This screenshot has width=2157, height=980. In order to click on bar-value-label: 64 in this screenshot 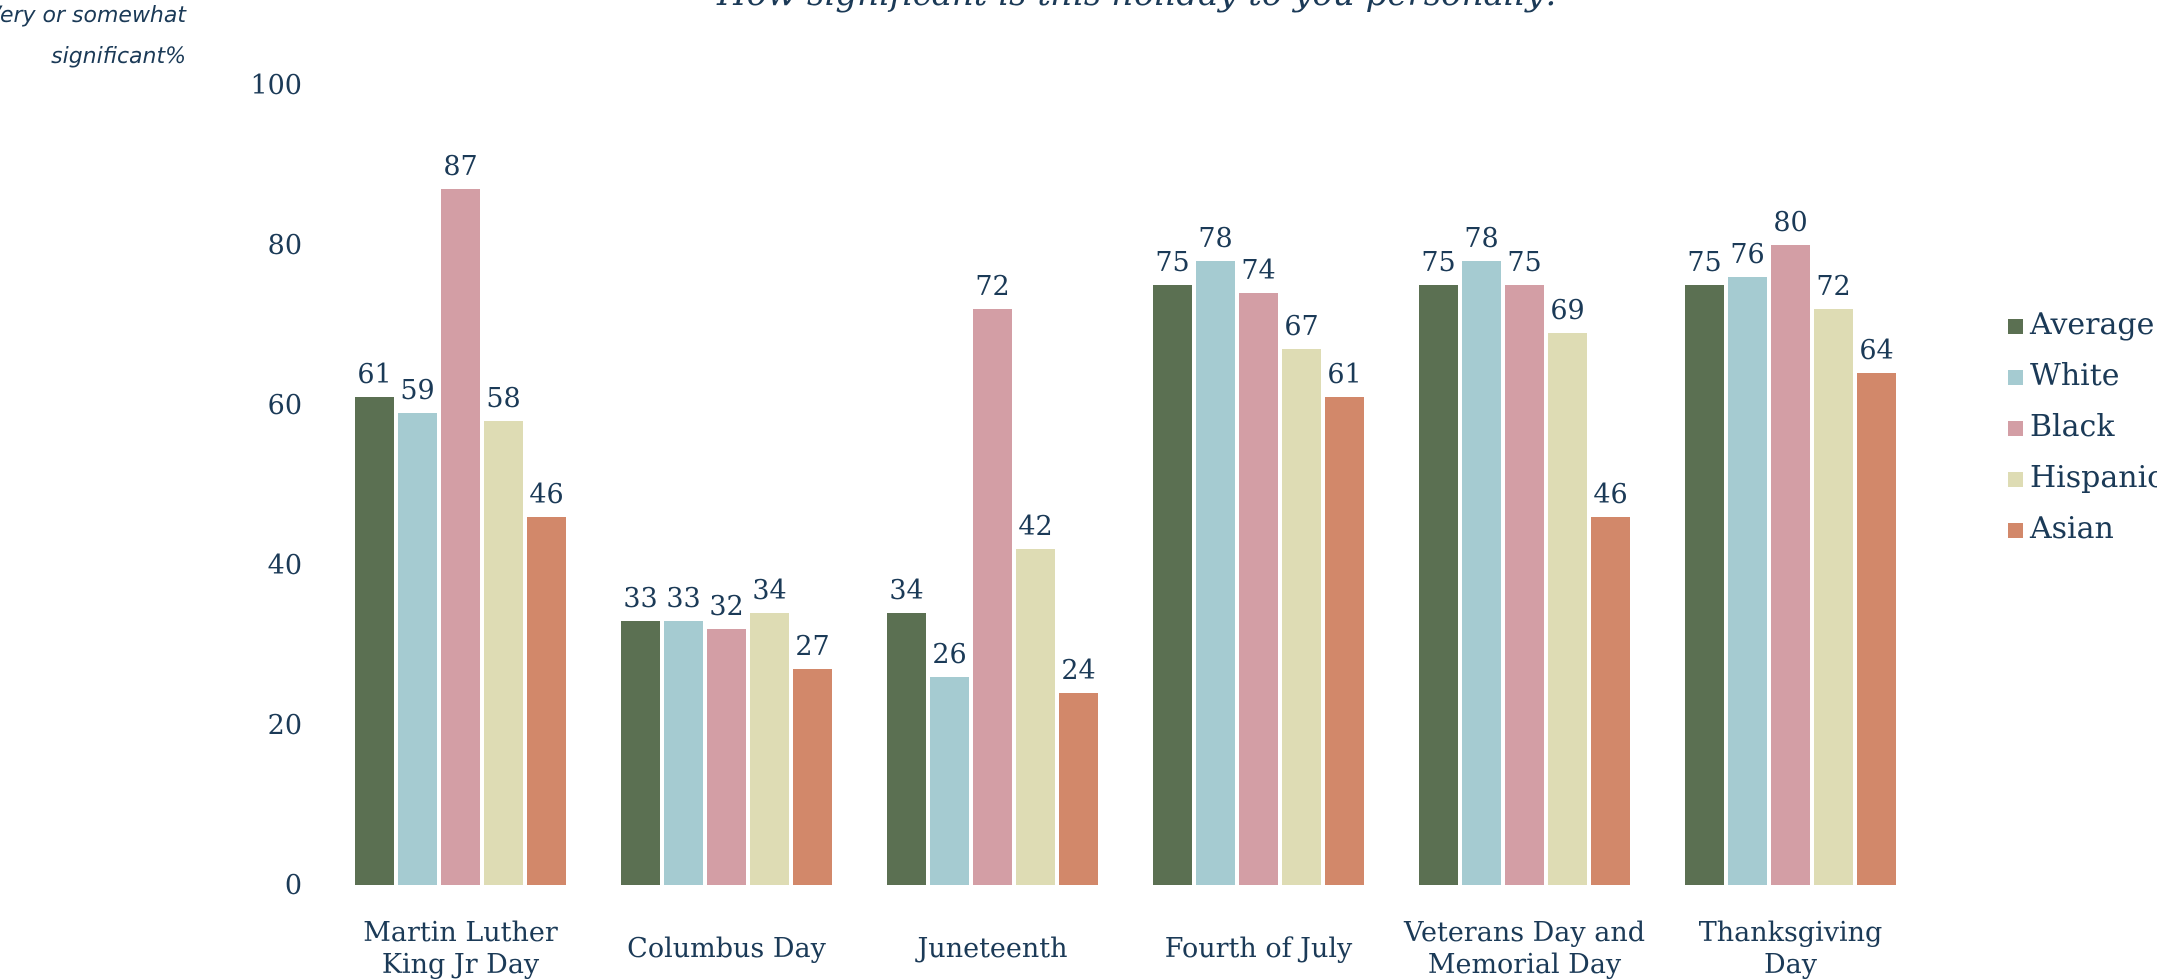, I will do `click(1876, 350)`.